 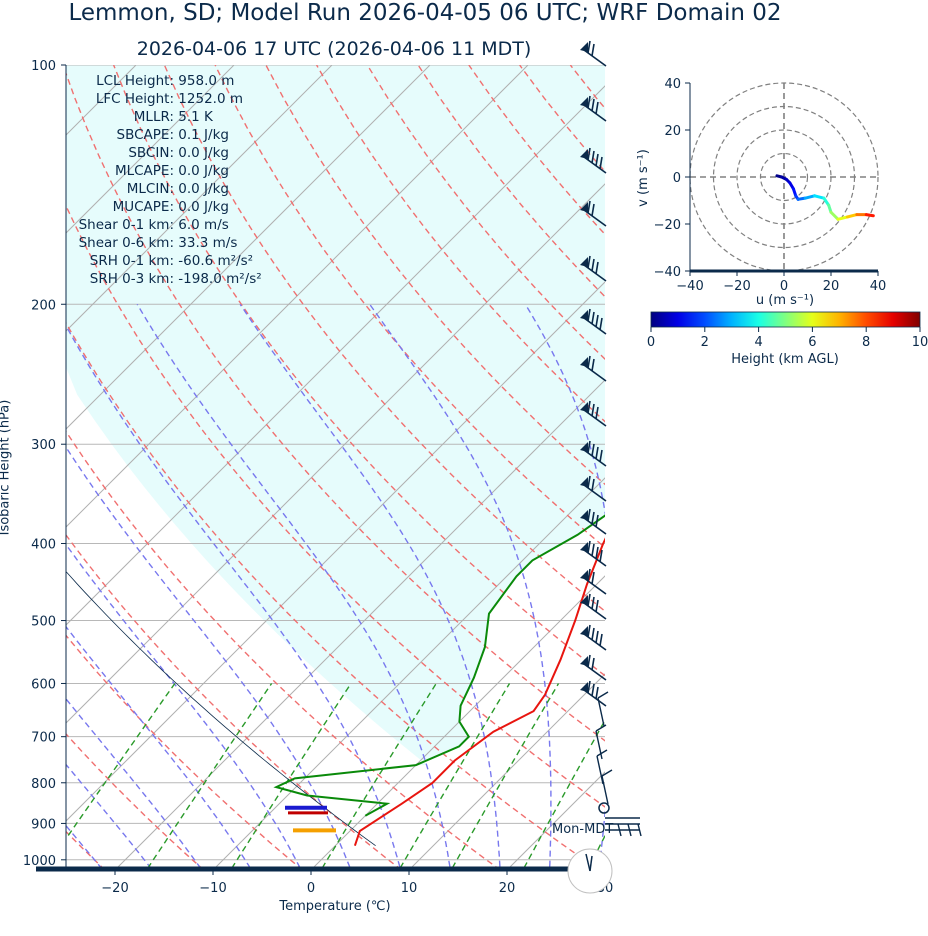 I want to click on y-tick-label: 1000, so click(x=39, y=861).